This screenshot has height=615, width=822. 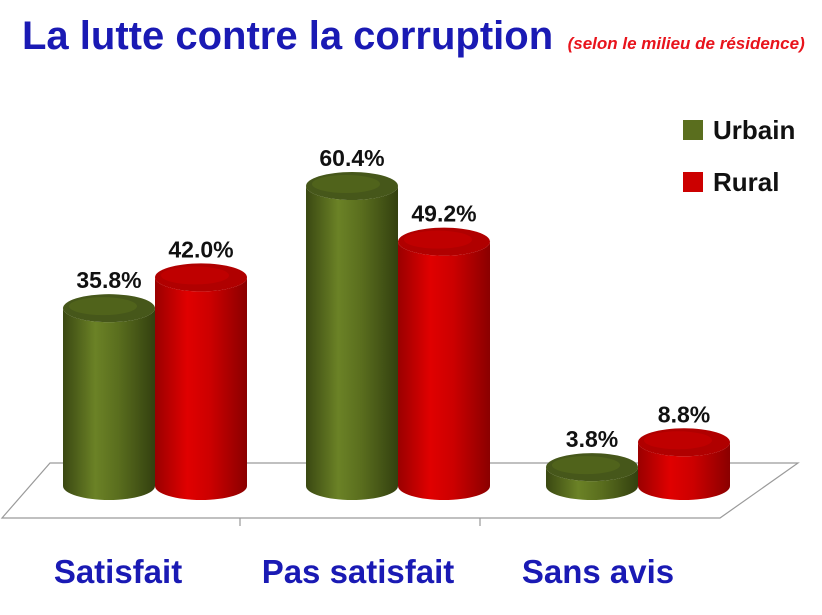 I want to click on legend-swatch-rural, so click(x=693, y=182).